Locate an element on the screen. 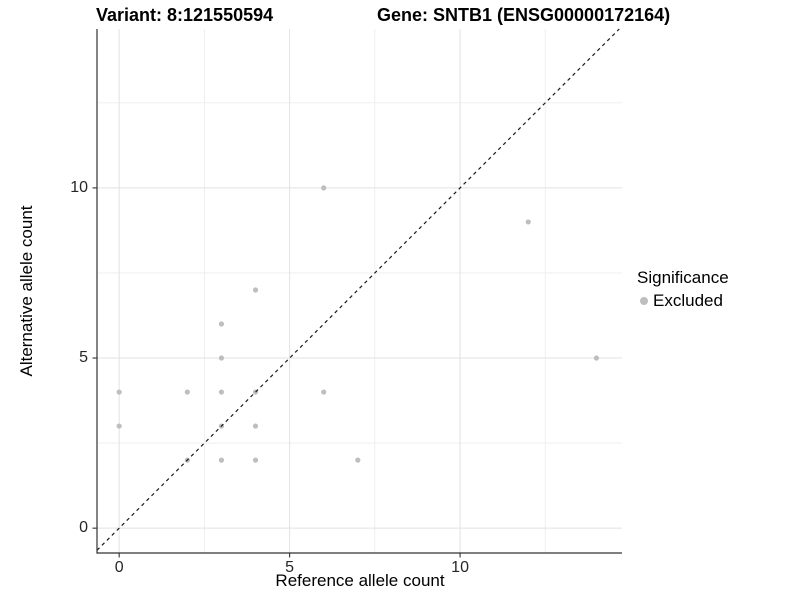 This screenshot has height=600, width=800. gene-title: Gene: SNTB1 (ENSG00000172164) is located at coordinates (524, 15).